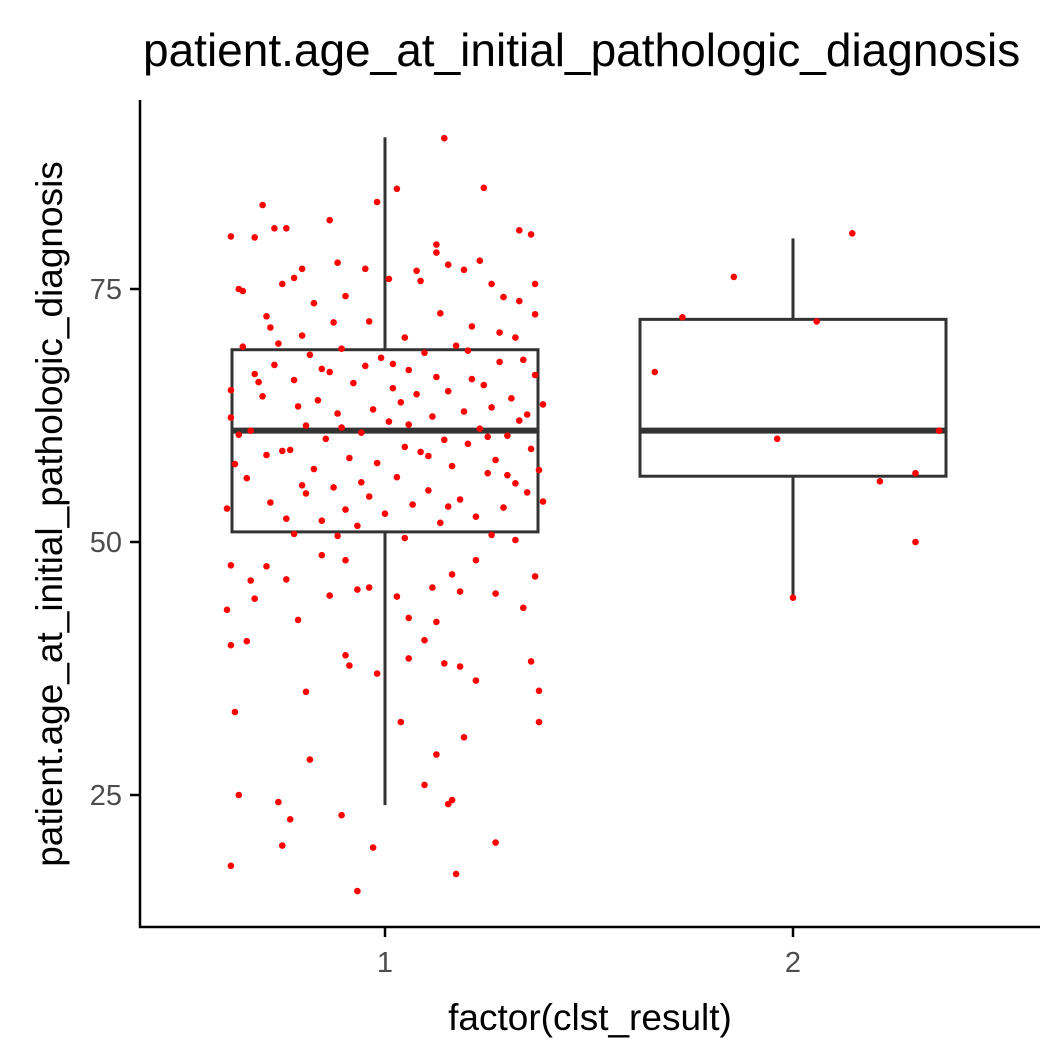 This screenshot has width=1062, height=1062. I want to click on x-axis-title: factor(clst_result), so click(590, 1017).